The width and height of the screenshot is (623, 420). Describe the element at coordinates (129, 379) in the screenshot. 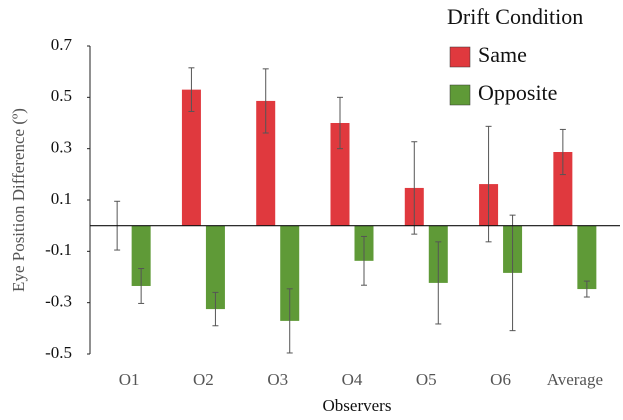

I see `x-tick-label: O1` at that location.